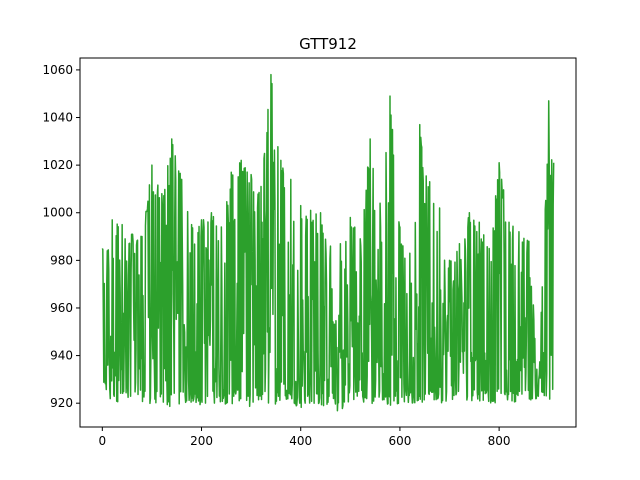 The image size is (640, 480). What do you see at coordinates (57, 213) in the screenshot?
I see `y-tick-label: 1000` at bounding box center [57, 213].